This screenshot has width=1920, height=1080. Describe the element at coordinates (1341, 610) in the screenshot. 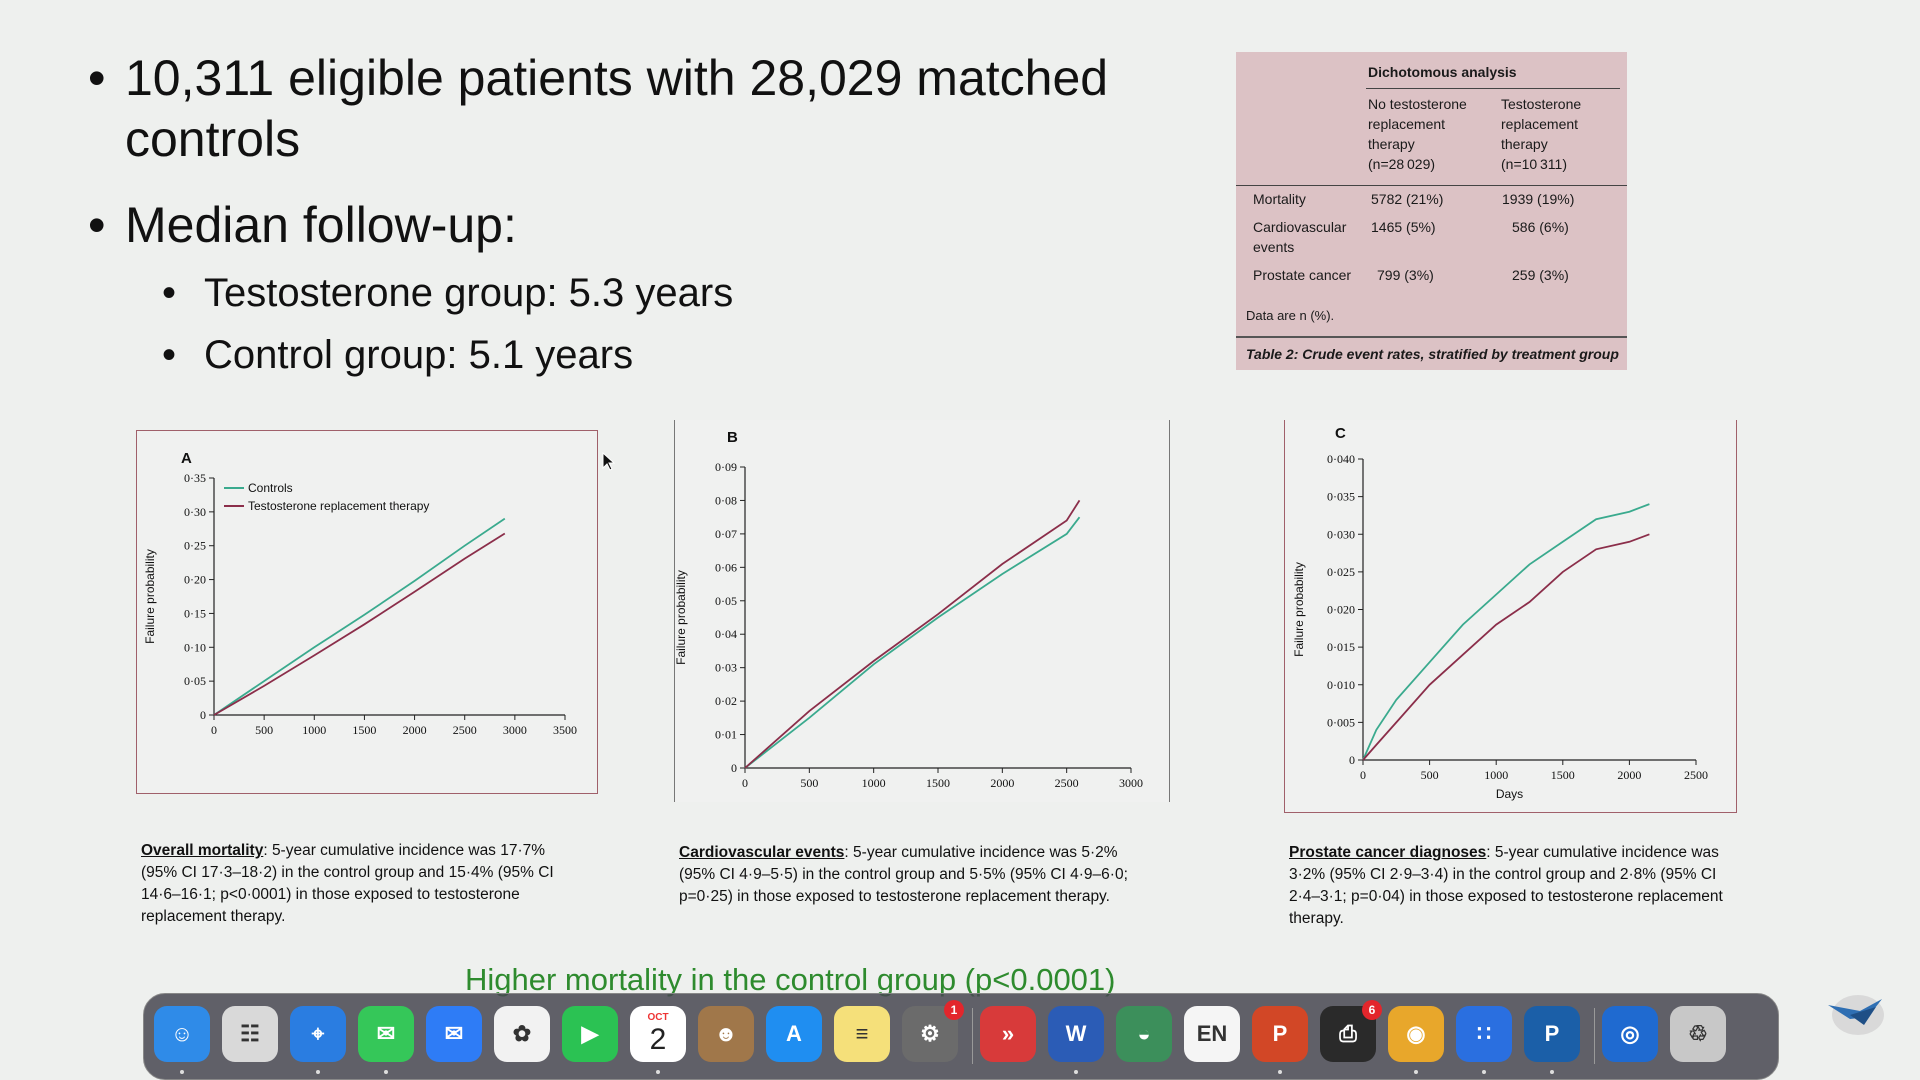

I see `y-tick-label: 0·020` at that location.